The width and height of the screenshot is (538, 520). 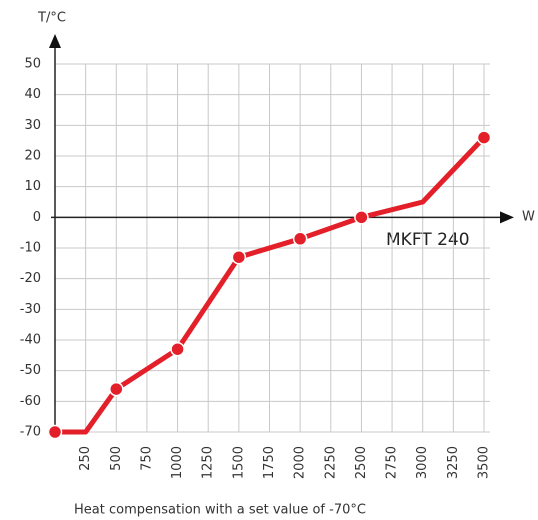 I want to click on y-tick-label: 0, so click(x=37, y=217).